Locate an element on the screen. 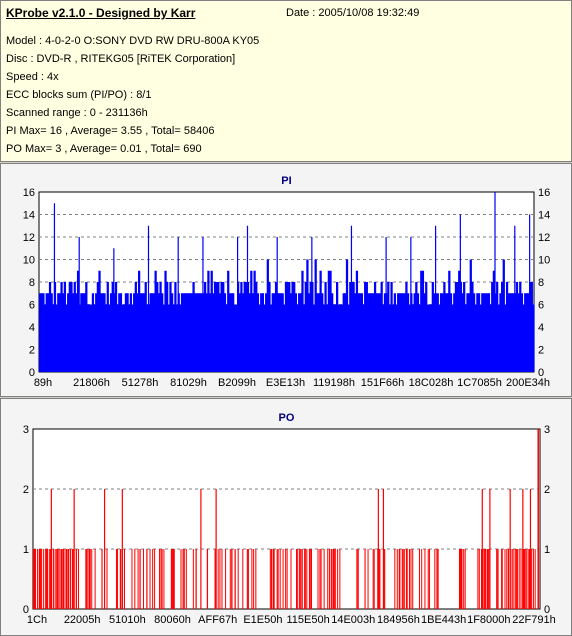 Image resolution: width=572 pixels, height=636 pixels. y-tick-label-right: 16 is located at coordinates (544, 193).